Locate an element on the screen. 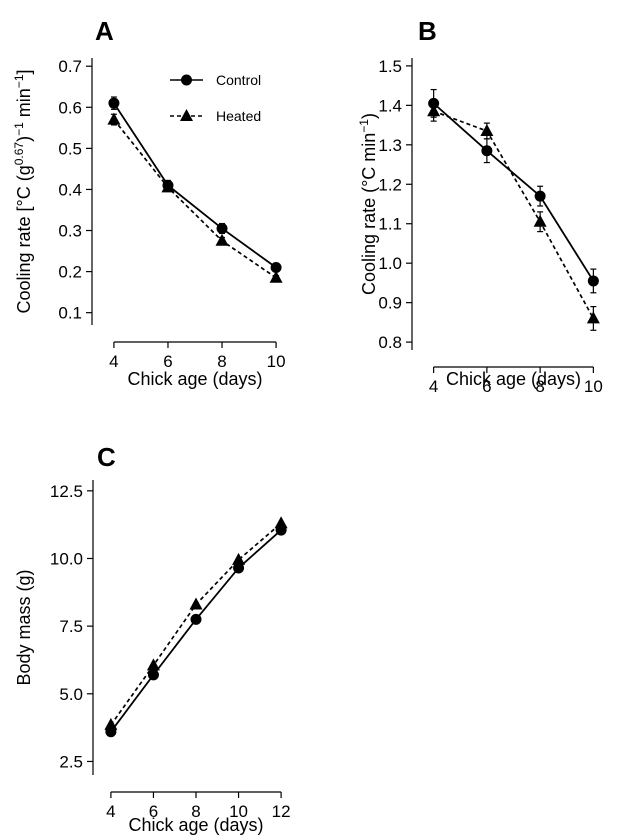 The width and height of the screenshot is (644, 839). panel-letter: C is located at coordinates (106, 457).